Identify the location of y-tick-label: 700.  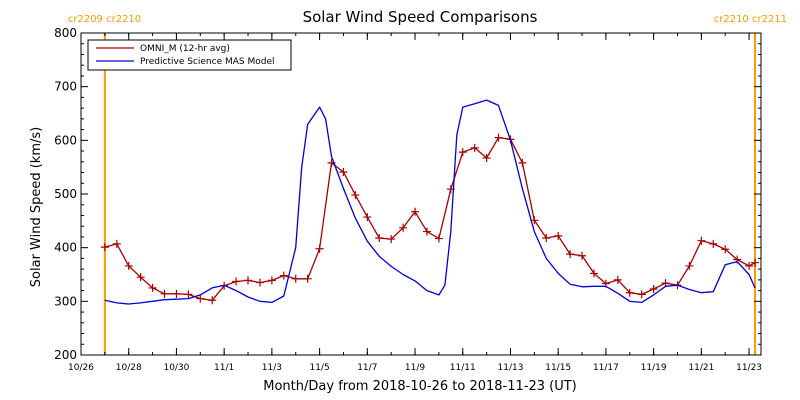
(65, 87).